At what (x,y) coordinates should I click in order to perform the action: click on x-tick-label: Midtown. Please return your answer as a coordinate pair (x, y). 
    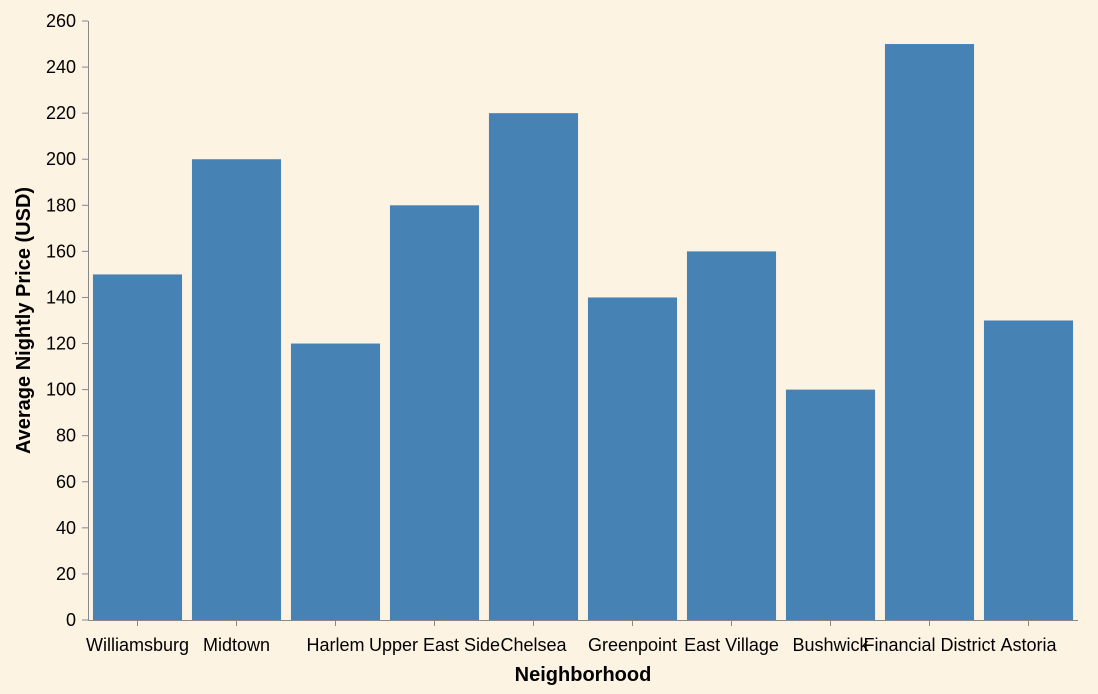
    Looking at the image, I should click on (236, 645).